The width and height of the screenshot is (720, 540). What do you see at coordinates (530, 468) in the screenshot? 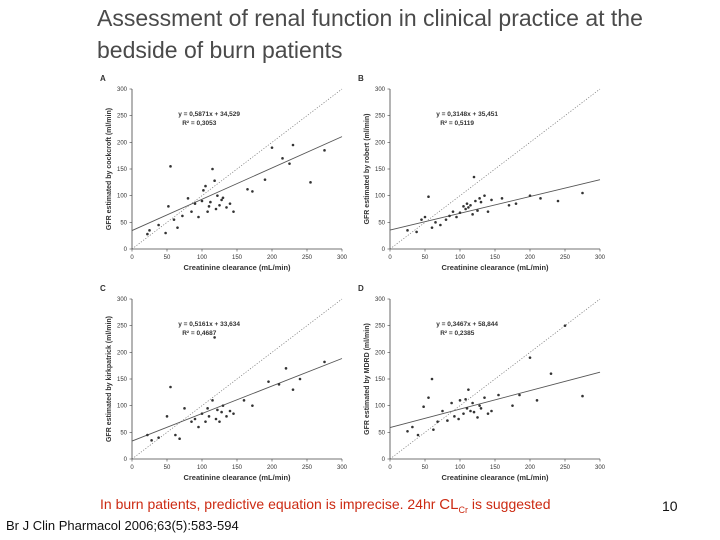
I see `x-tick-label: 200` at bounding box center [530, 468].